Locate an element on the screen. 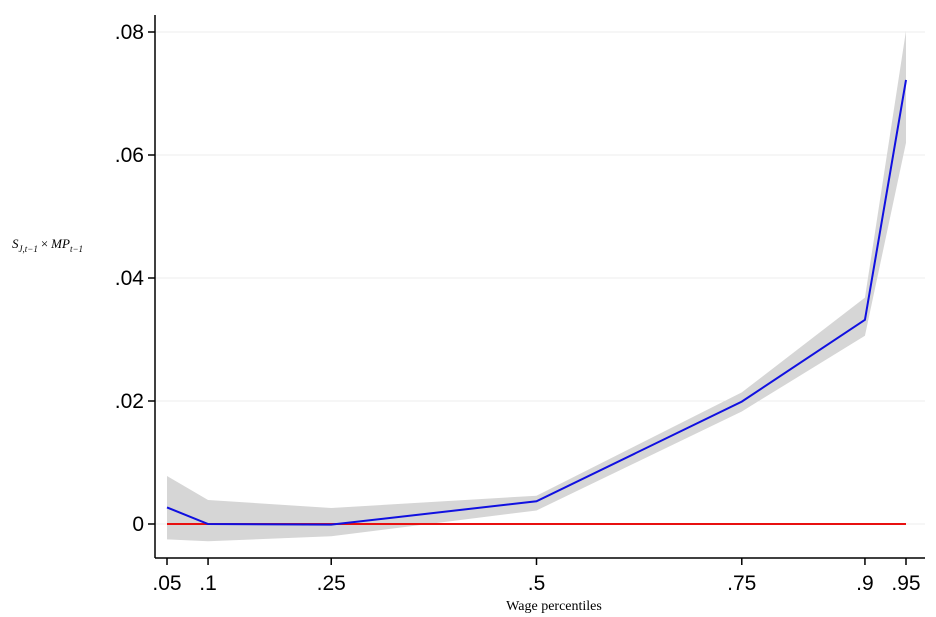 This screenshot has width=936, height=617. y-ticks: 0 .02 .04 .06 .08 is located at coordinates (135, 278).